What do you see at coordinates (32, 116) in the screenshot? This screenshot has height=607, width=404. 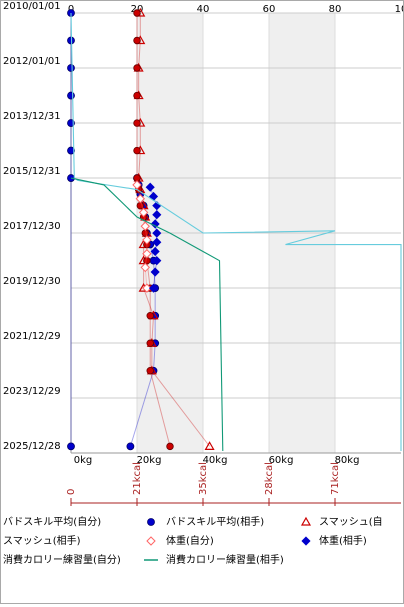 I see `y-tick-label: 2013/12/31` at bounding box center [32, 116].